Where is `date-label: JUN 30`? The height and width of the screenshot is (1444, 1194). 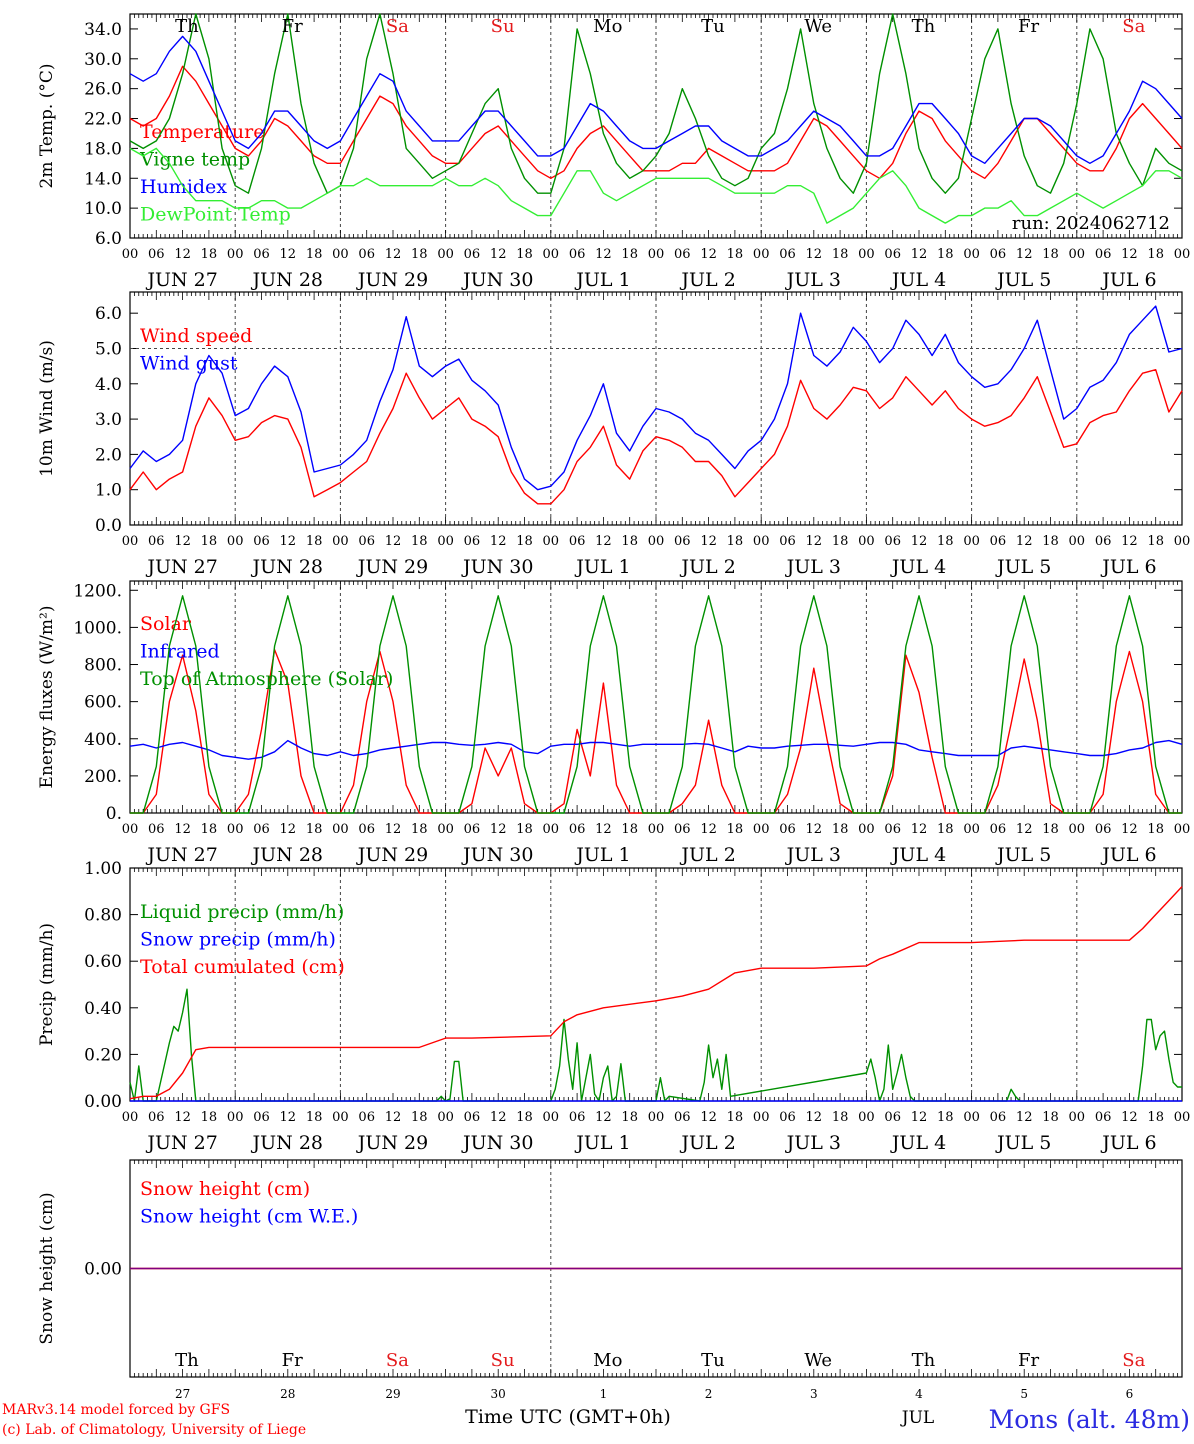 date-label: JUN 30 is located at coordinates (497, 1143).